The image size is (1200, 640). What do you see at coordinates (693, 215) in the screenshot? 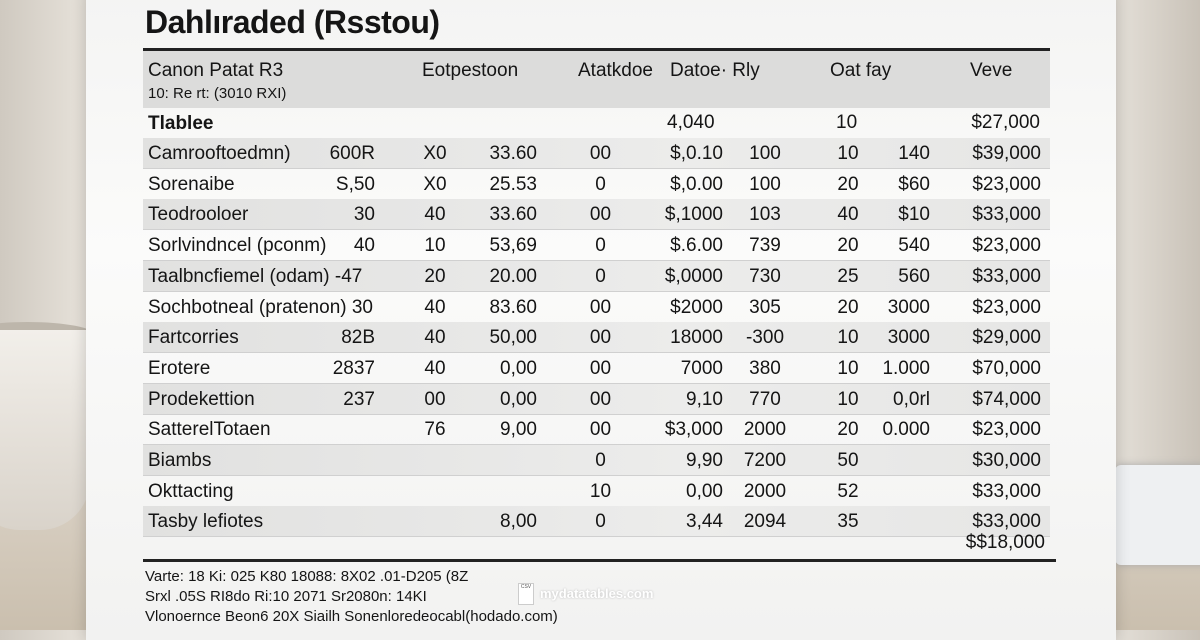
I see `table-cell: $,1000` at bounding box center [693, 215].